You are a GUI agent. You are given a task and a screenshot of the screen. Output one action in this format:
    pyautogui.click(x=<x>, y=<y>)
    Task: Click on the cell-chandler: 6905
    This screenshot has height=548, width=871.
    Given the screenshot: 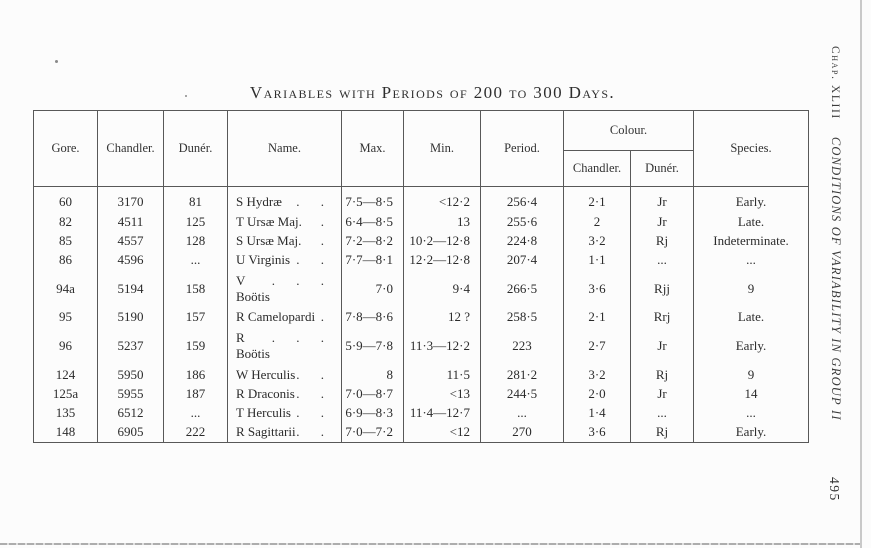 What is the action you would take?
    pyautogui.click(x=130, y=432)
    